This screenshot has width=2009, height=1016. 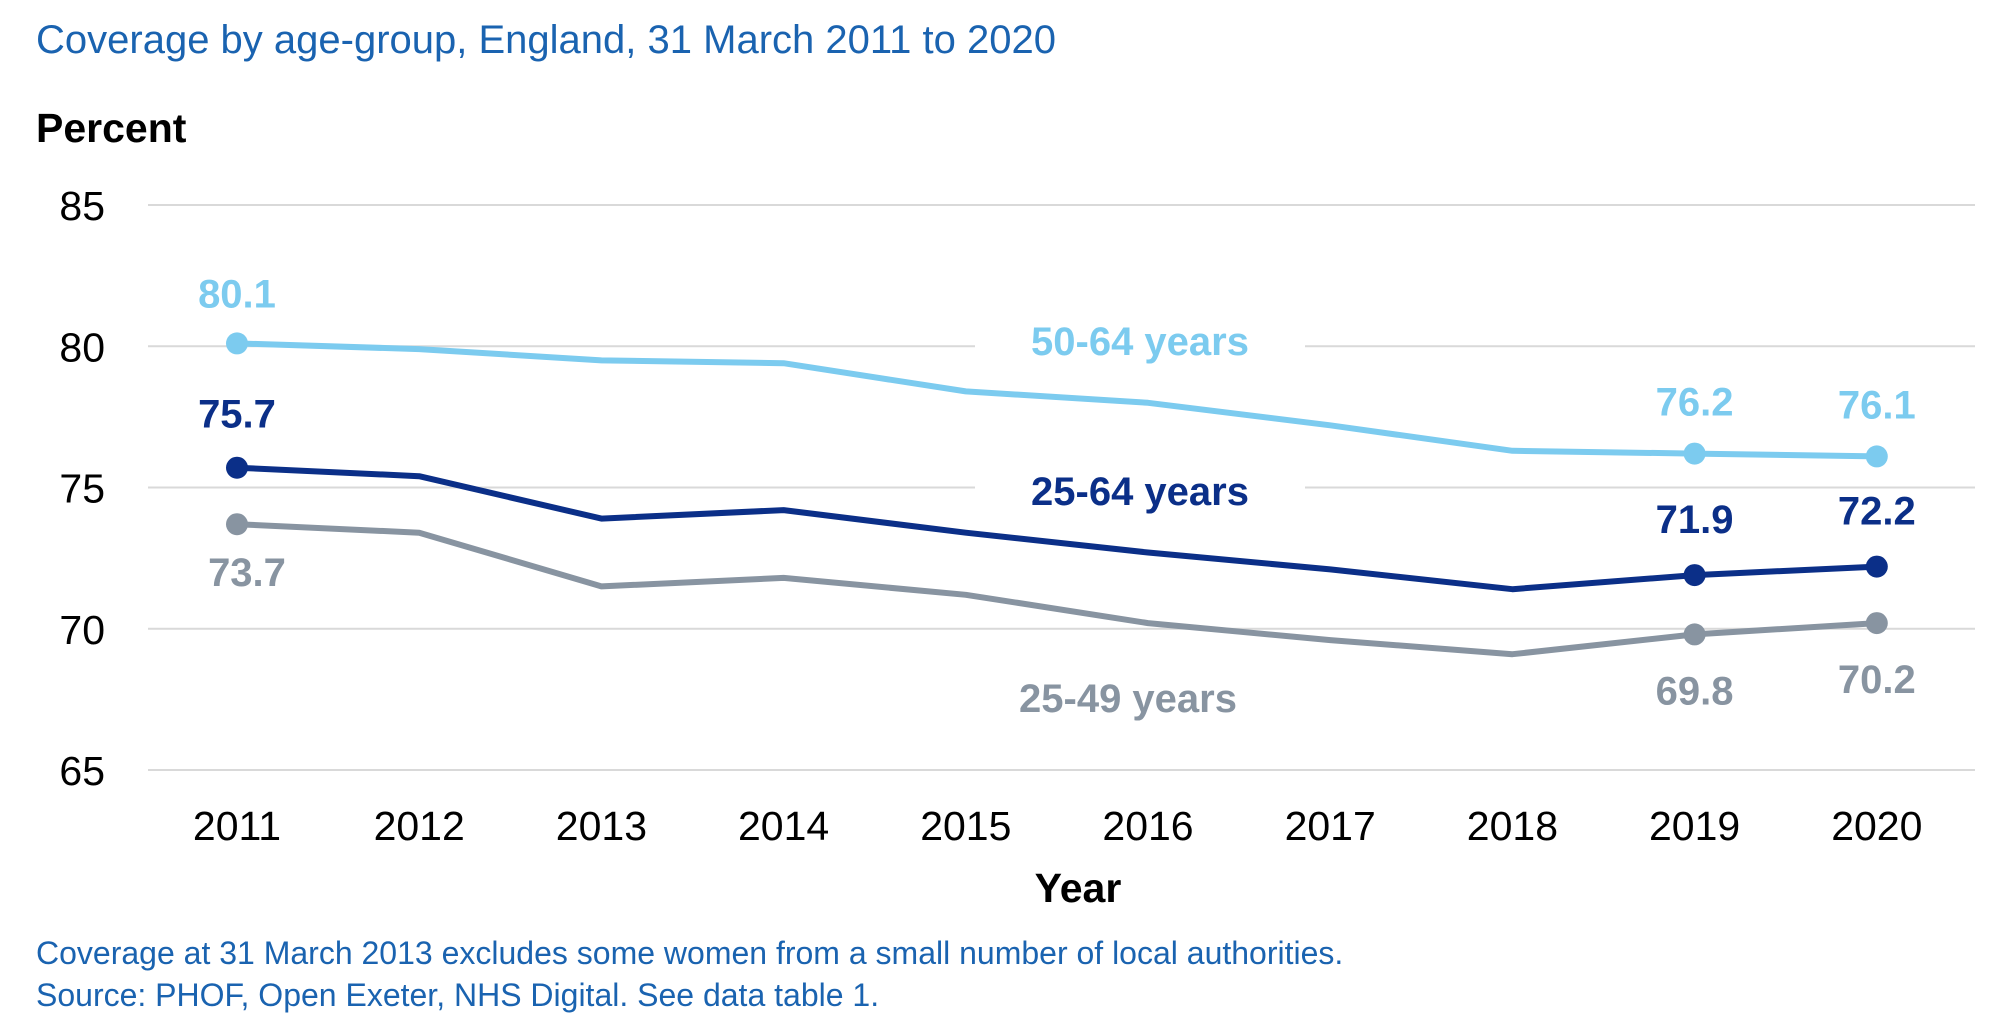 What do you see at coordinates (1877, 680) in the screenshot?
I see `data-label-25-49-years-2020: 70.2` at bounding box center [1877, 680].